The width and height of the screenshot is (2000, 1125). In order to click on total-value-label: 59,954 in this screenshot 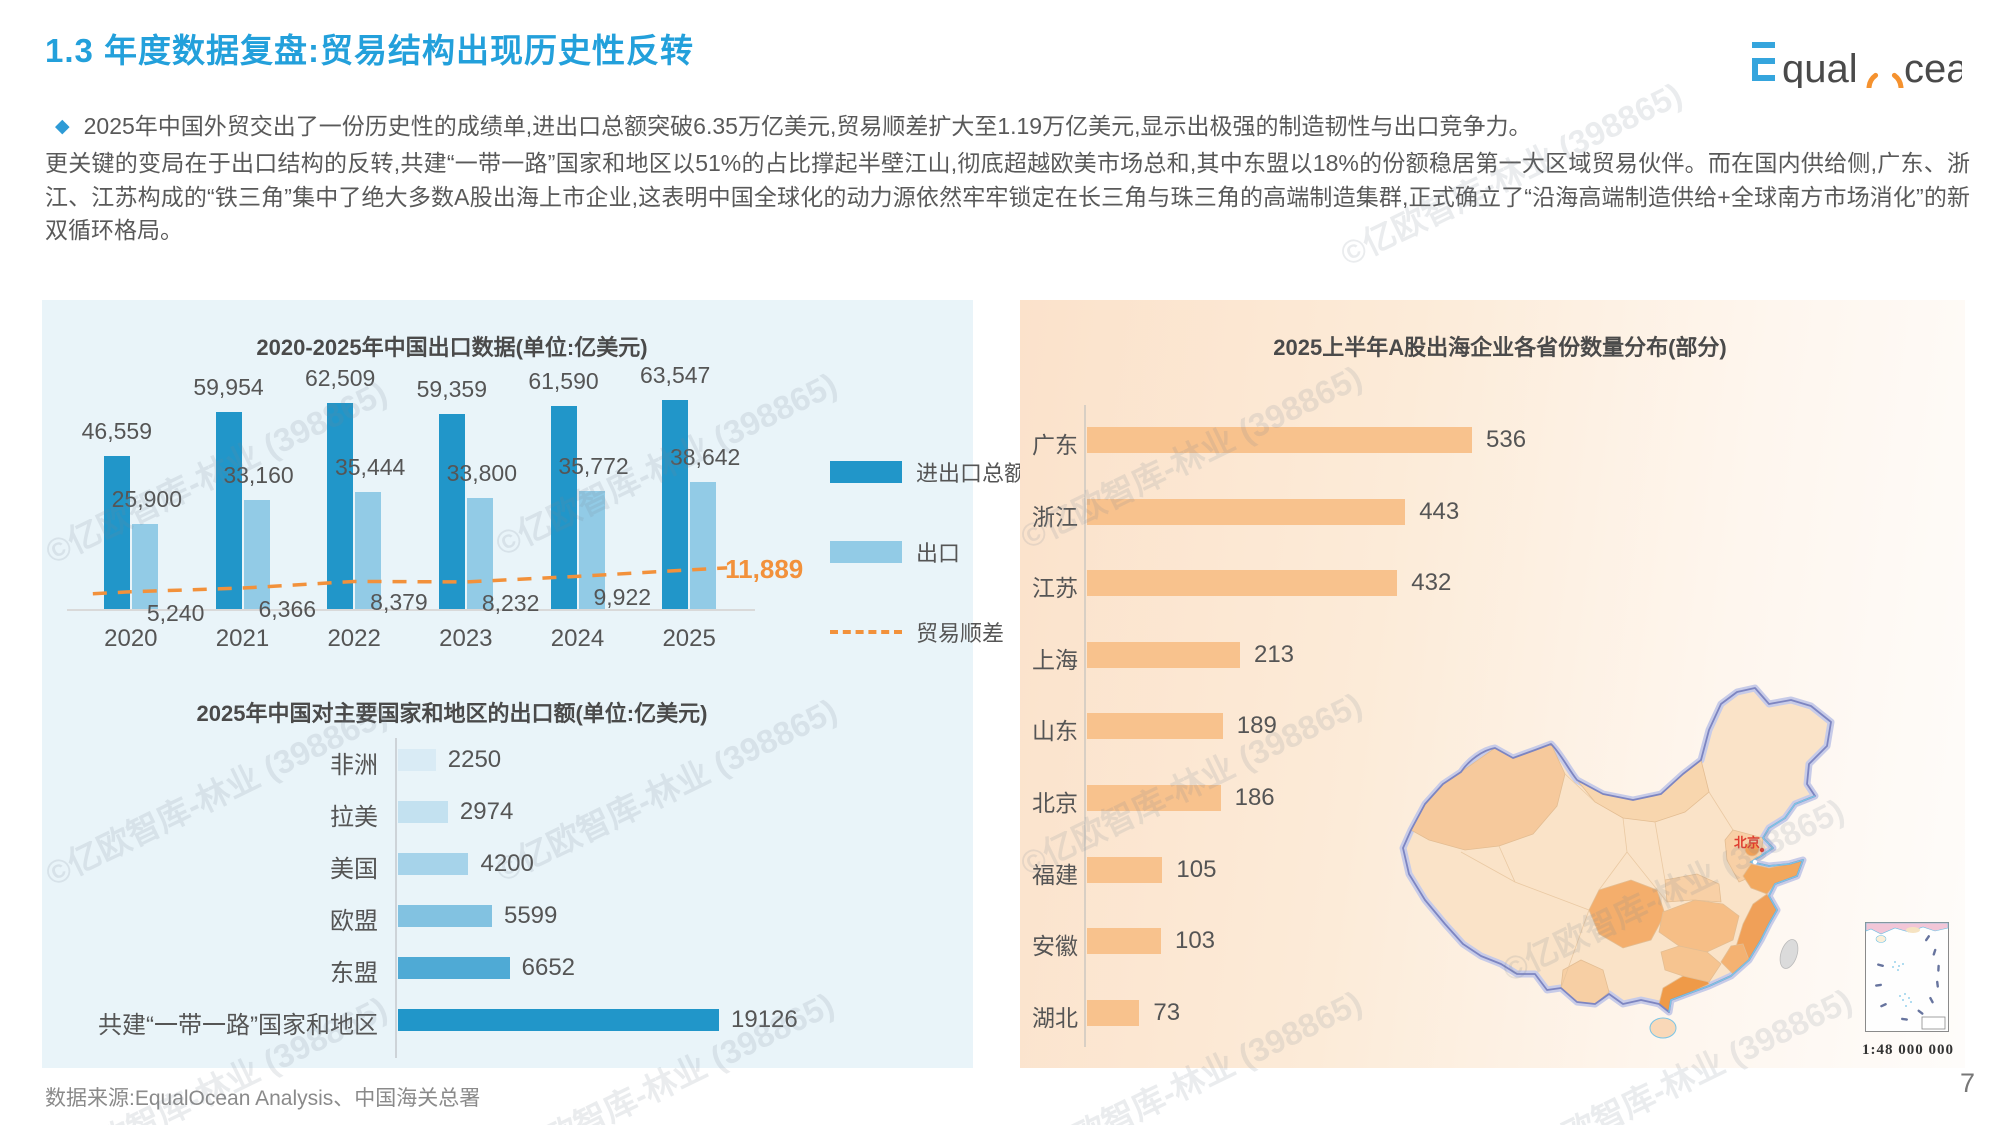, I will do `click(228, 386)`.